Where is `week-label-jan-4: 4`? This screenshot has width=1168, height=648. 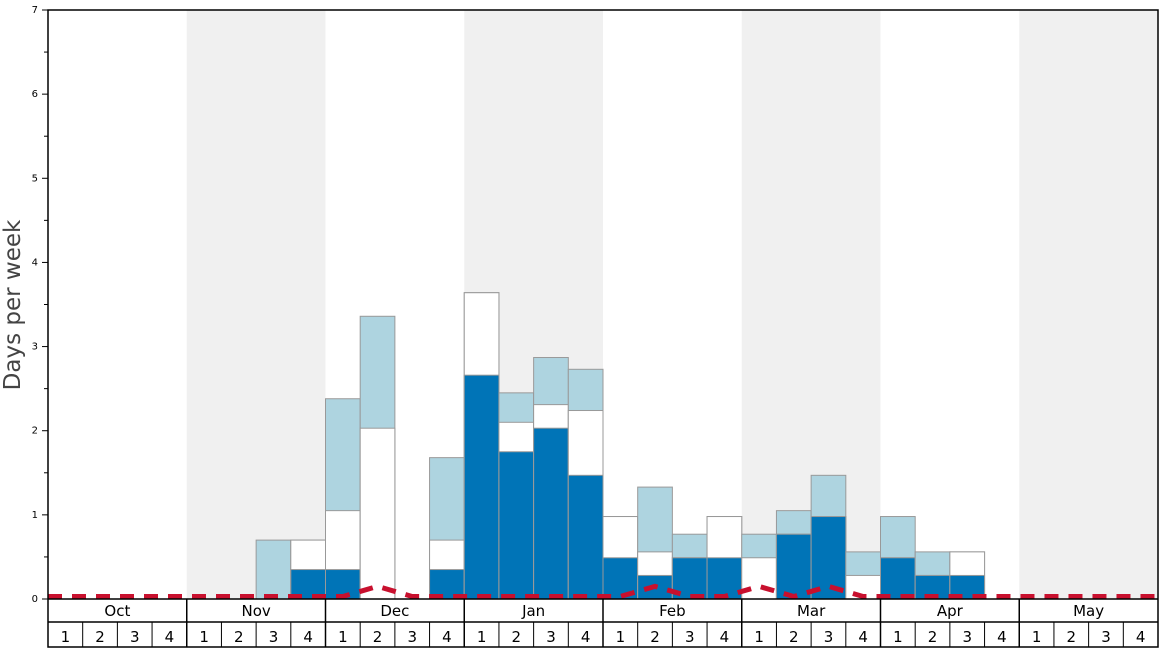
week-label-jan-4: 4 is located at coordinates (586, 637).